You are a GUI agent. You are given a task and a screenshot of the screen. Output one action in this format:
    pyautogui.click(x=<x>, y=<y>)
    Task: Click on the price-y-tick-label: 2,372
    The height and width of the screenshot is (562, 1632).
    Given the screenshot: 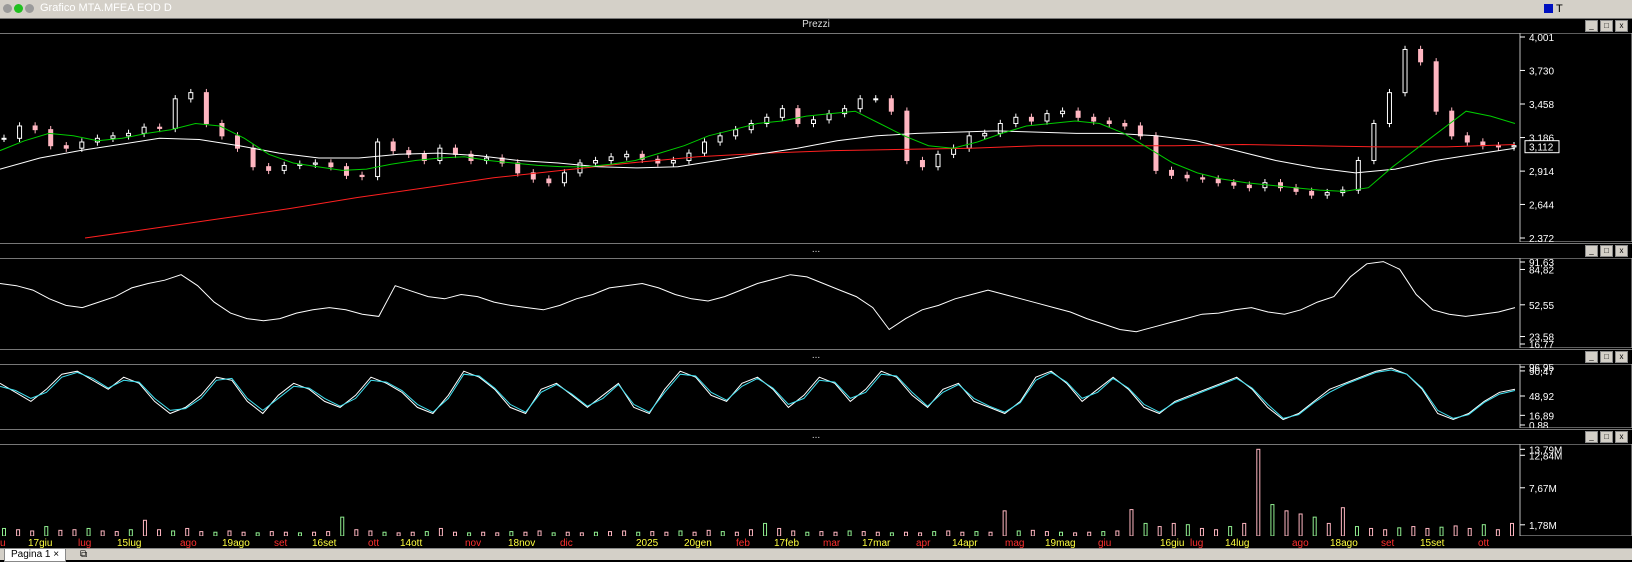 What is the action you would take?
    pyautogui.click(x=1541, y=238)
    